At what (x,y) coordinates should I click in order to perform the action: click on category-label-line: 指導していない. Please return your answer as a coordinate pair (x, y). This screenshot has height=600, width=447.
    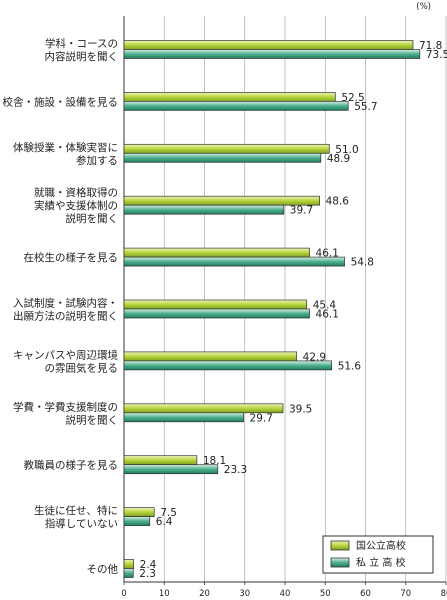
    Looking at the image, I should click on (81, 523).